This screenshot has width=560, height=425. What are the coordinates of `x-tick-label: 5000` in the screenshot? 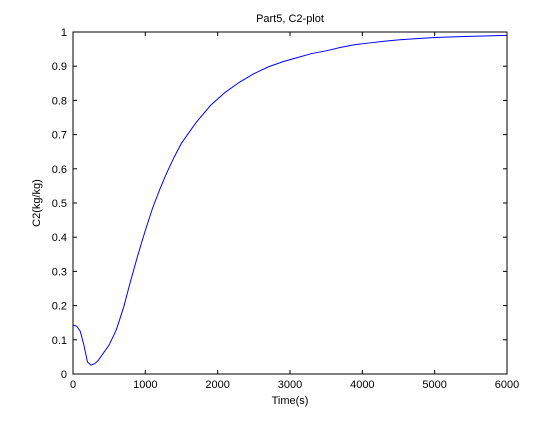 It's located at (434, 385).